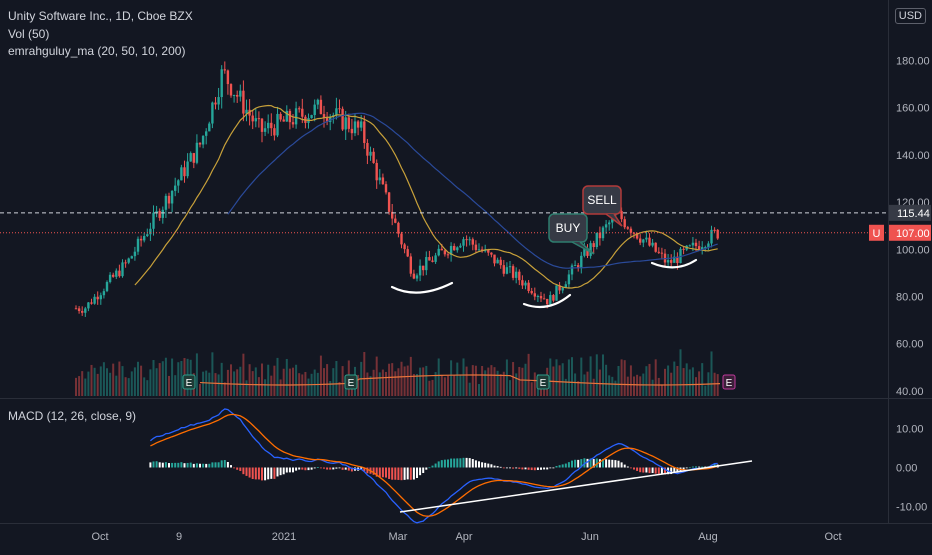  What do you see at coordinates (284, 537) in the screenshot?
I see `time-tick-label: 2021` at bounding box center [284, 537].